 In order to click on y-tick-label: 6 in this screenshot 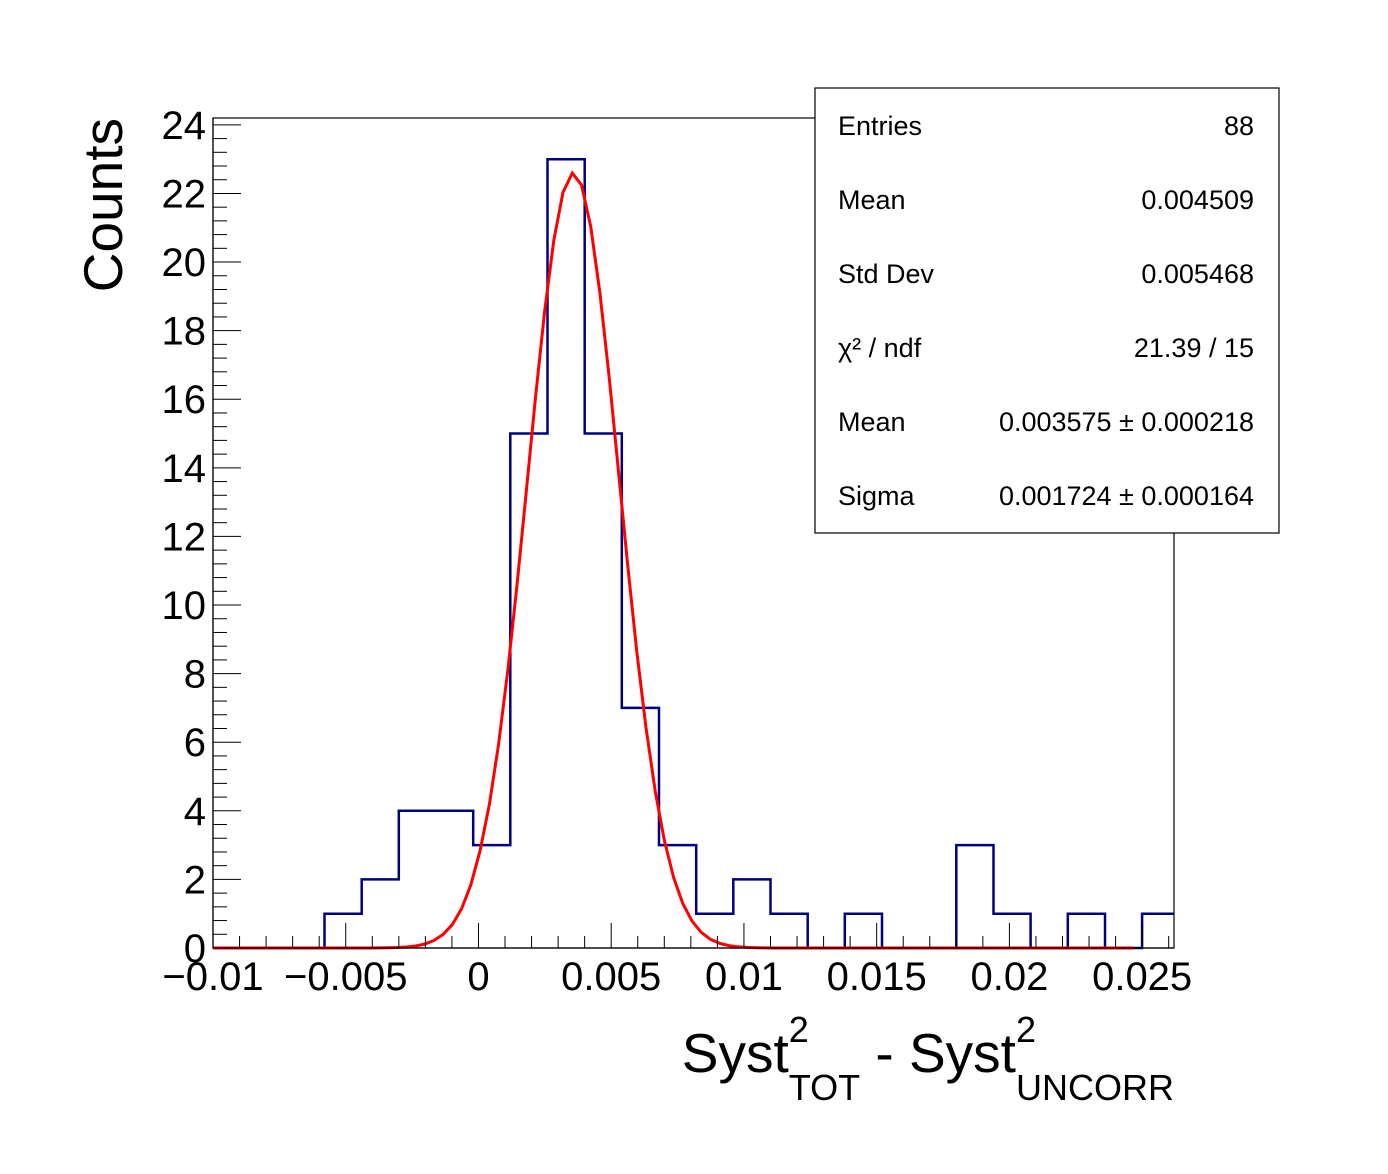, I will do `click(195, 743)`.